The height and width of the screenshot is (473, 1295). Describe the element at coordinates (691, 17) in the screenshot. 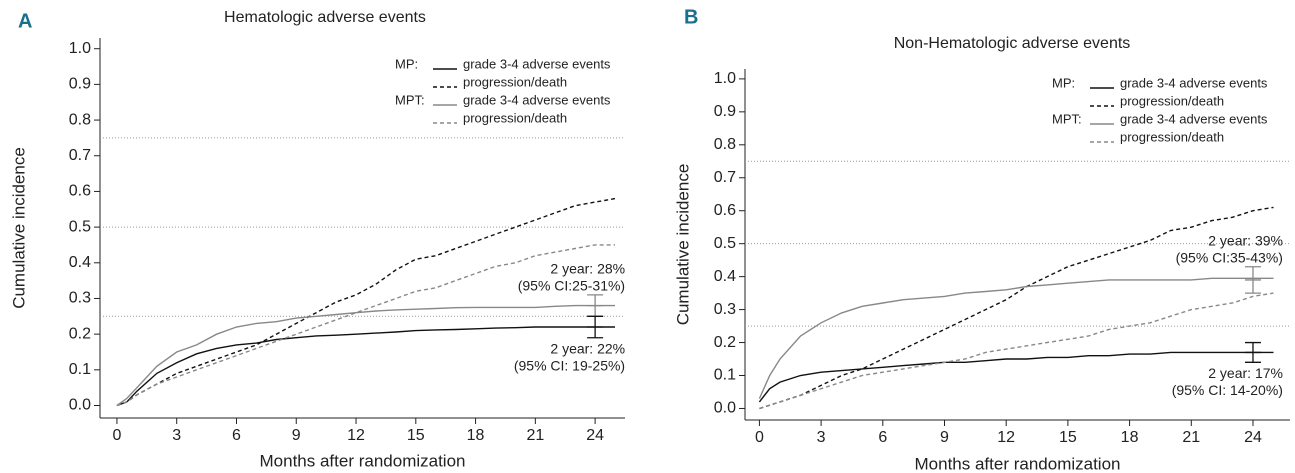

I see `panel-label: B` at that location.